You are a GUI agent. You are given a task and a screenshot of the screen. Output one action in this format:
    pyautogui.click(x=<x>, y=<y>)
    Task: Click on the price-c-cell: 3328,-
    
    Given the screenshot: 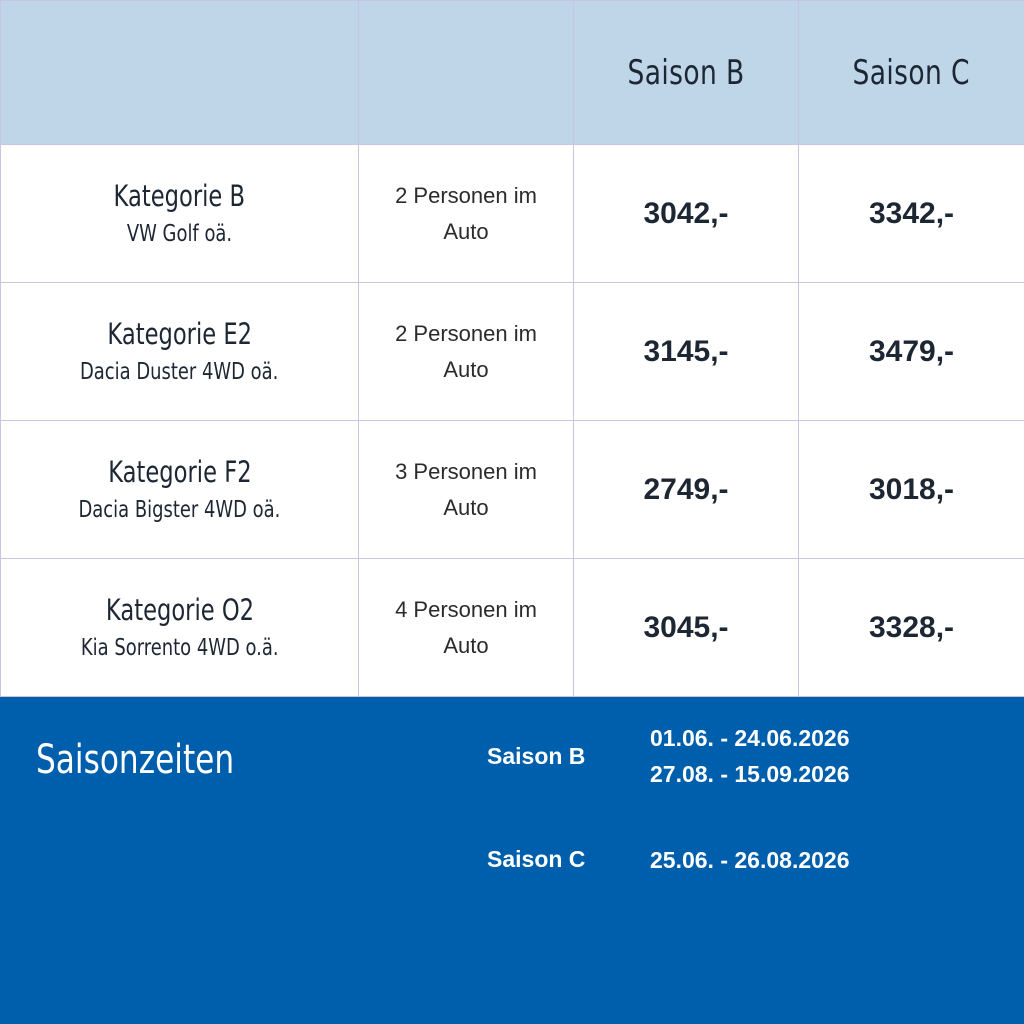 What is the action you would take?
    pyautogui.click(x=911, y=627)
    